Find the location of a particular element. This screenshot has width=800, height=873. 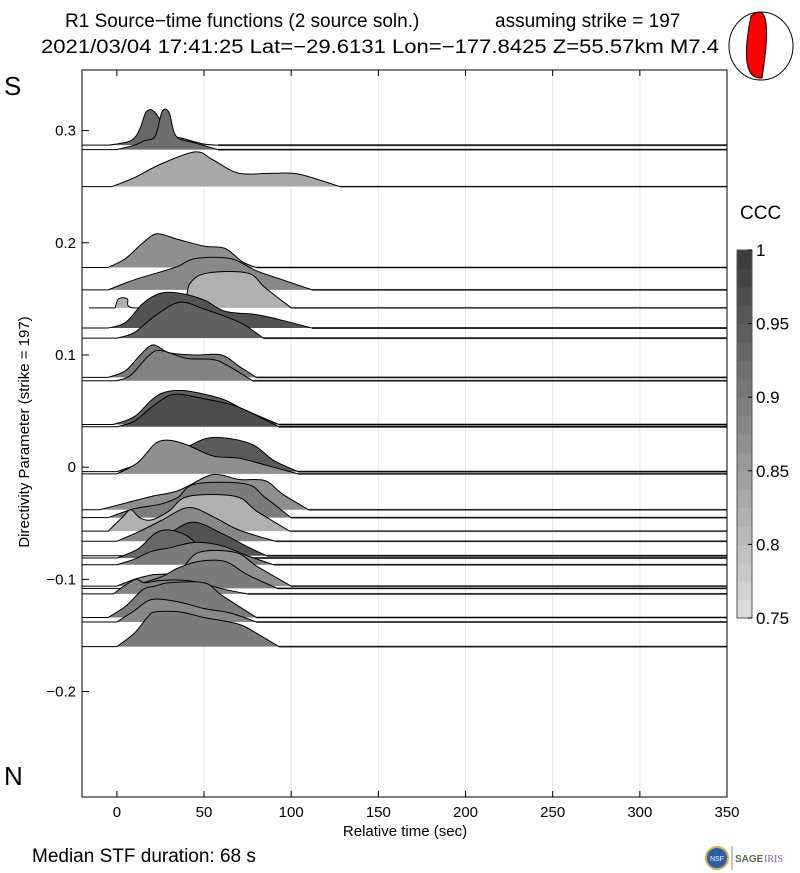

y-tick-label: 0.1 is located at coordinates (65, 355).